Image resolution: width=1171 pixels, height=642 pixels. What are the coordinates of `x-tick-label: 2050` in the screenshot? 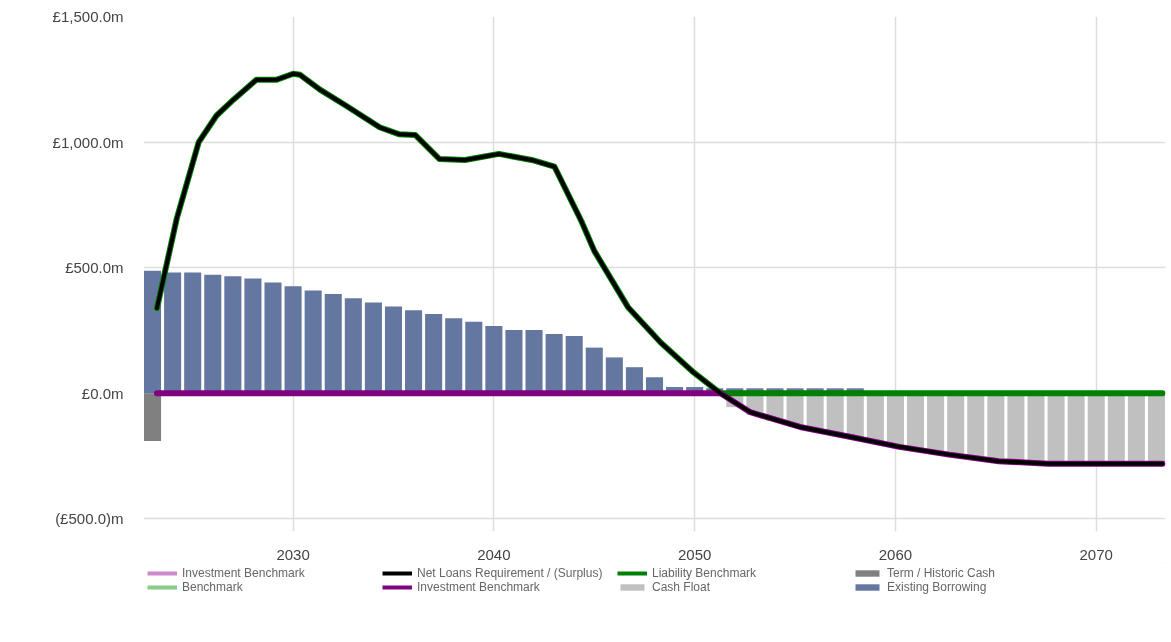 It's located at (694, 554).